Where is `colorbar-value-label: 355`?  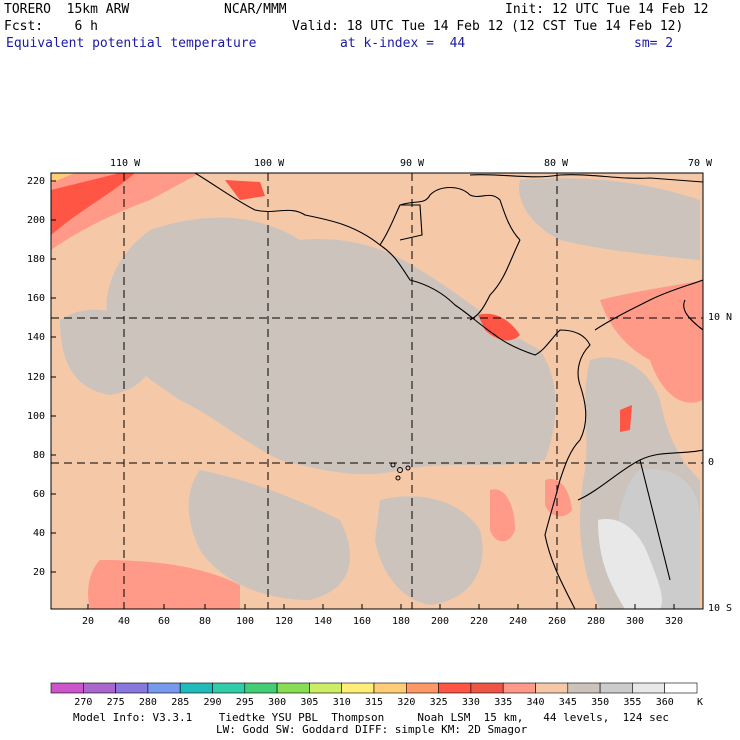
colorbar-value-label: 355 is located at coordinates (632, 702).